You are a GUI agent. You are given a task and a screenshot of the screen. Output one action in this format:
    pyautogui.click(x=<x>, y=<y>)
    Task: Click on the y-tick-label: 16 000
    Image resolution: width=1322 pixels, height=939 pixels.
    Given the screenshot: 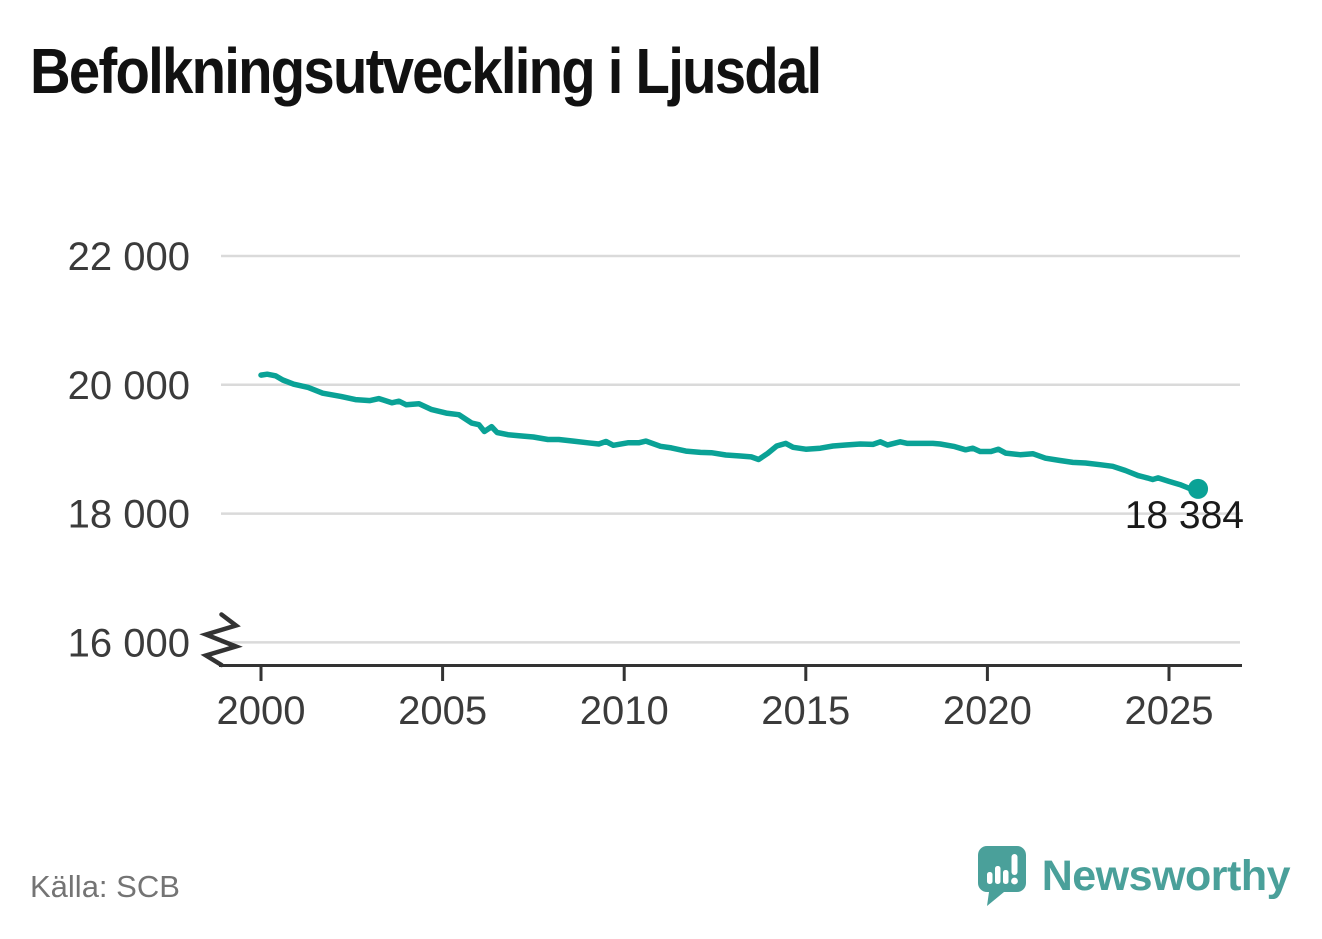 What is the action you would take?
    pyautogui.click(x=129, y=643)
    